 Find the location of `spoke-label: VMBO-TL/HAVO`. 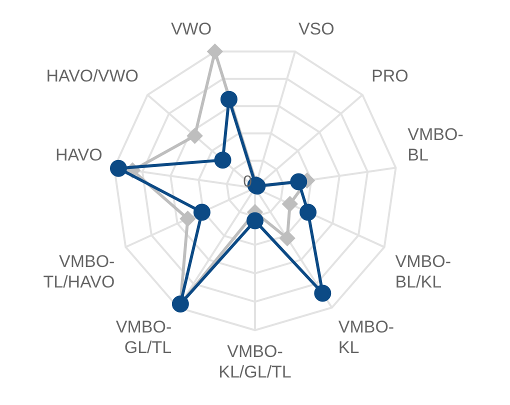

spoke-label: VMBO-TL/HAVO is located at coordinates (79, 272).